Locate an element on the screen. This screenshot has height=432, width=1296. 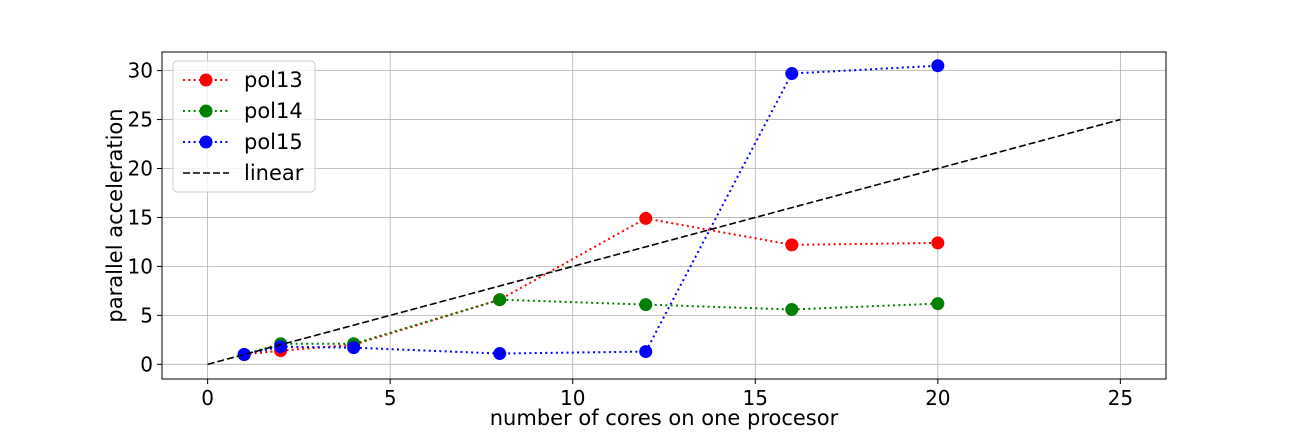
legend-entry-pol14: pol14 is located at coordinates (243, 111).